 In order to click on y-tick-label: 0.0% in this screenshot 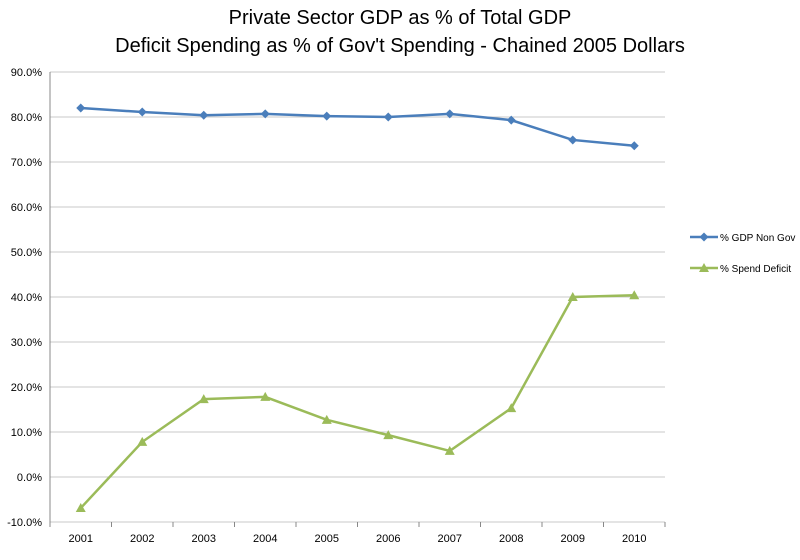, I will do `click(29, 478)`.